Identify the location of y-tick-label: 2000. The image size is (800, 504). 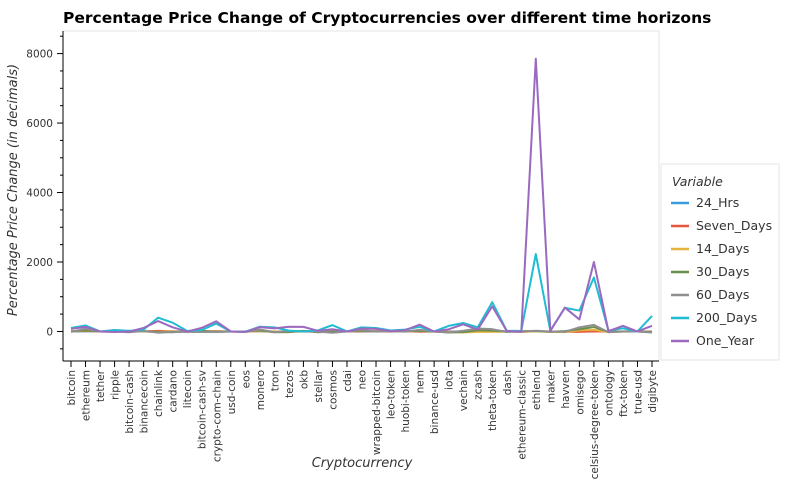
(39, 263).